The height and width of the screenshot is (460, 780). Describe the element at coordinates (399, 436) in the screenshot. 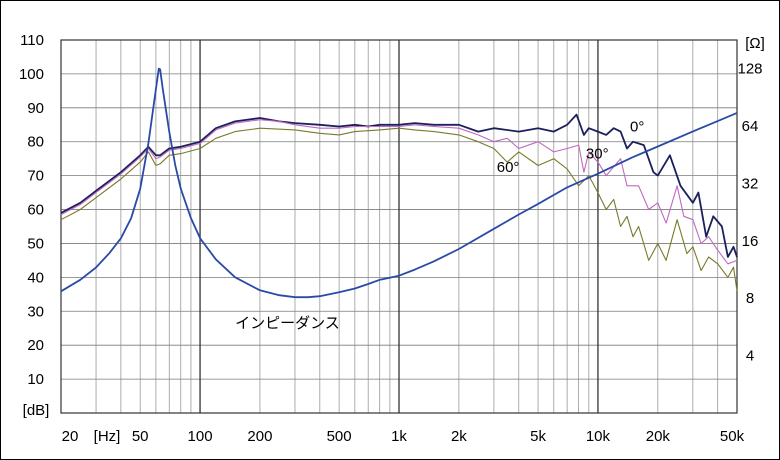

I see `x-tick-label: 1k` at that location.